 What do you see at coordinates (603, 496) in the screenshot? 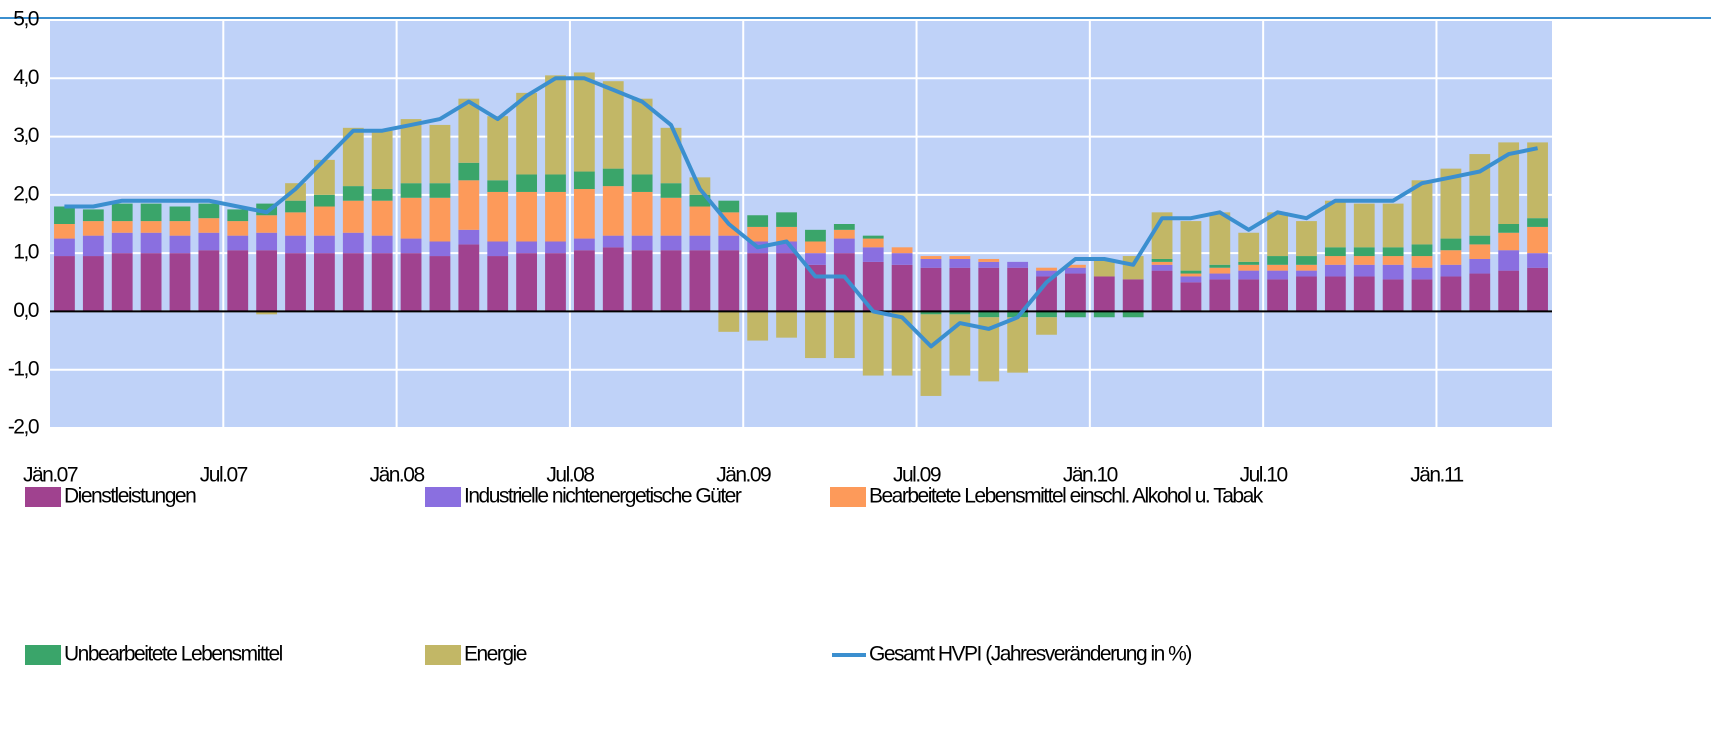
I see `legend-label: Industrielle nichtenergetische Güter` at bounding box center [603, 496].